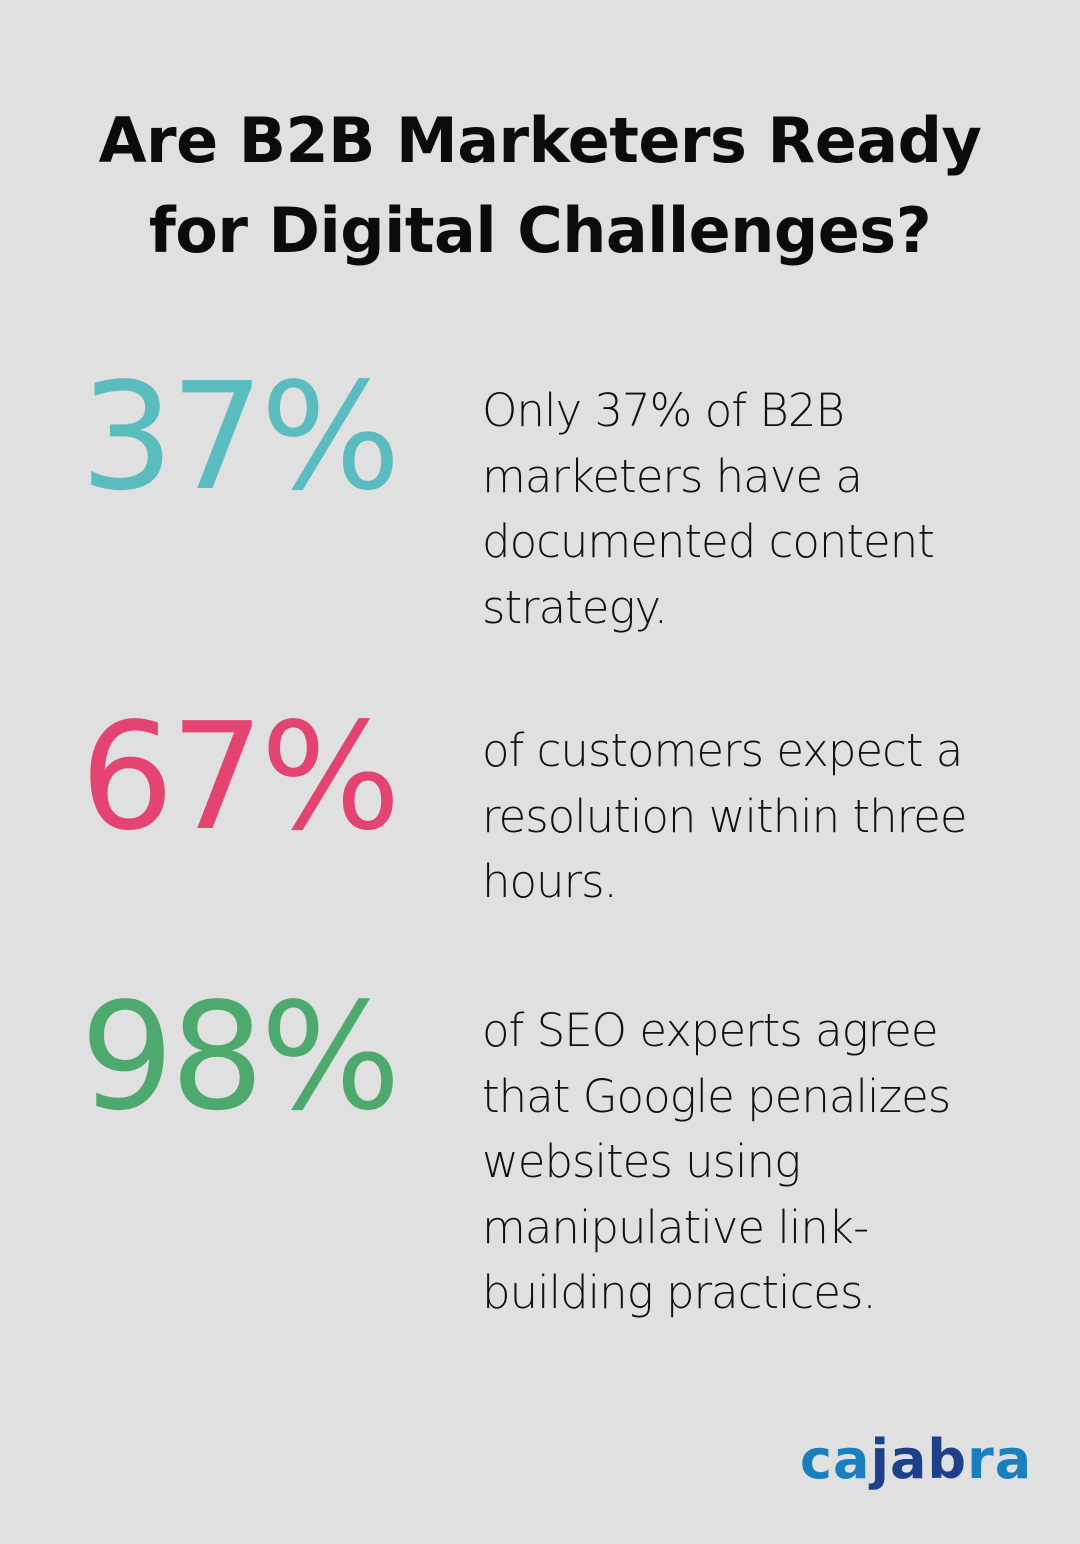 This screenshot has width=1080, height=1544. I want to click on stat-value: 98%, so click(240, 1057).